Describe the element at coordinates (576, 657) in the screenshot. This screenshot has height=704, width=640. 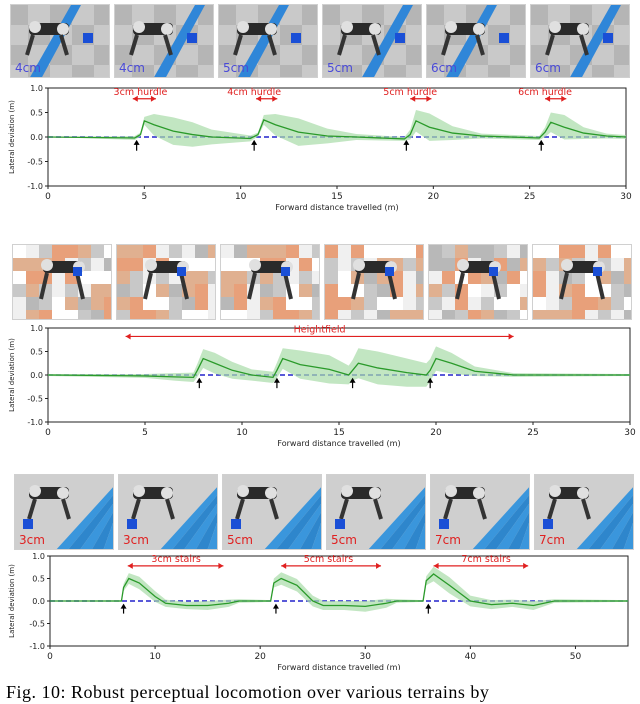
I see `x-tick-label: 50` at that location.